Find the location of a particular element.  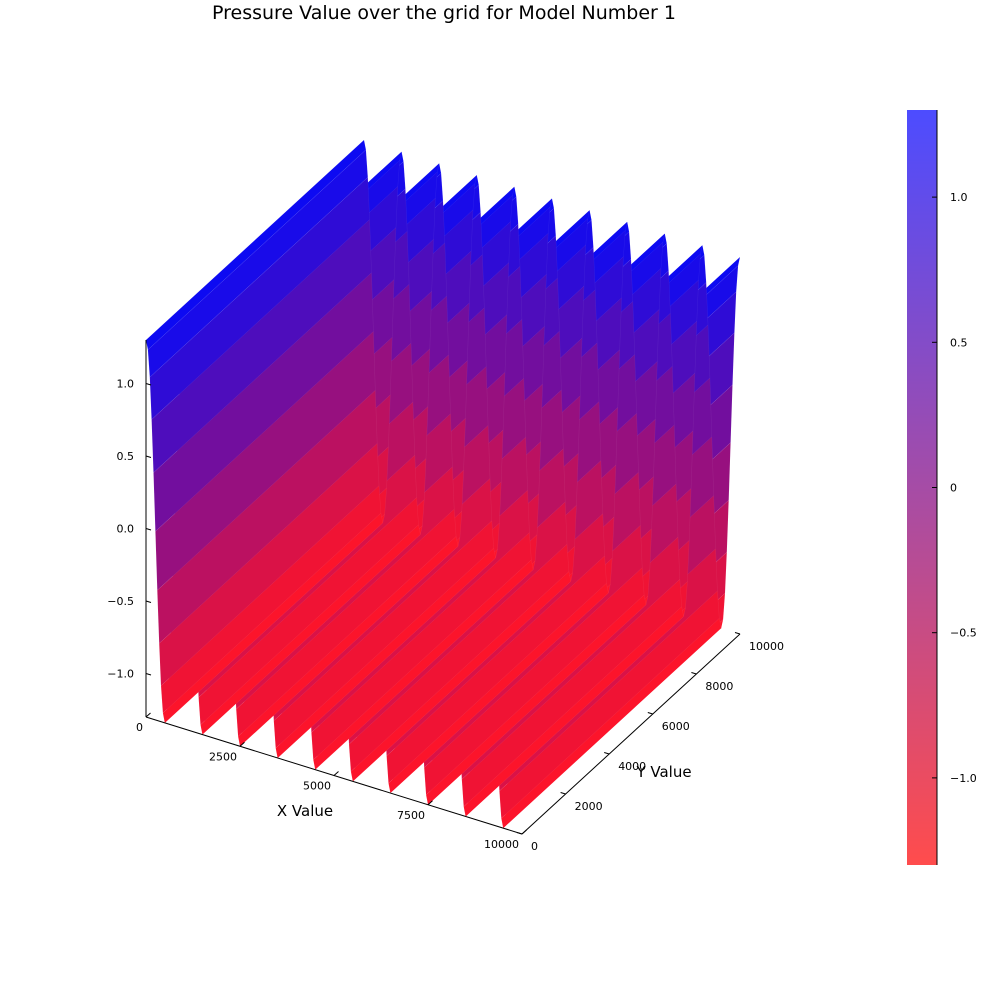

x-axis-label: X Value is located at coordinates (305, 811).